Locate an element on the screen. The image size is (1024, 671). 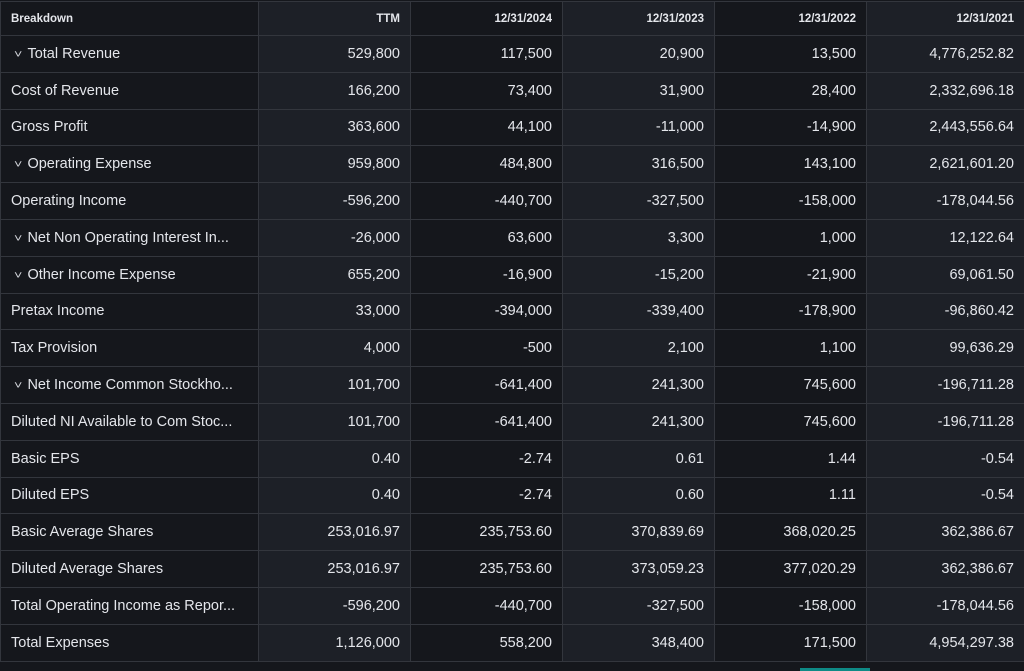
cell-value: 4,000 is located at coordinates (334, 348).